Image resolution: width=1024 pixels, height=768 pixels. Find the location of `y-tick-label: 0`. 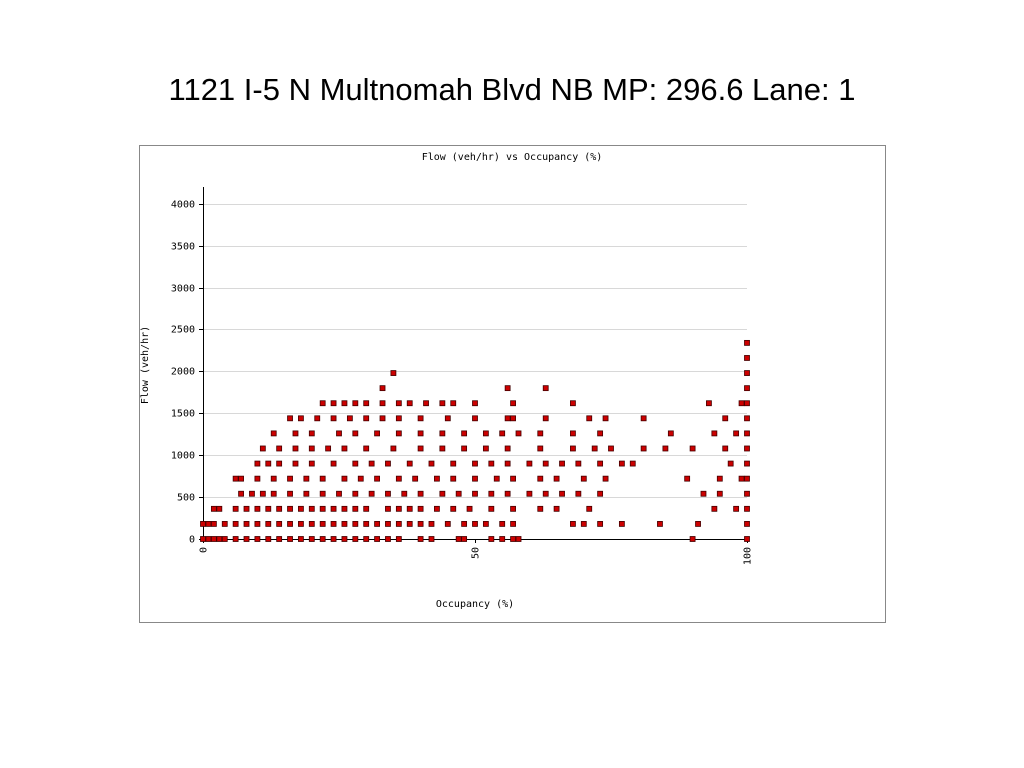

y-tick-label: 0 is located at coordinates (192, 540).